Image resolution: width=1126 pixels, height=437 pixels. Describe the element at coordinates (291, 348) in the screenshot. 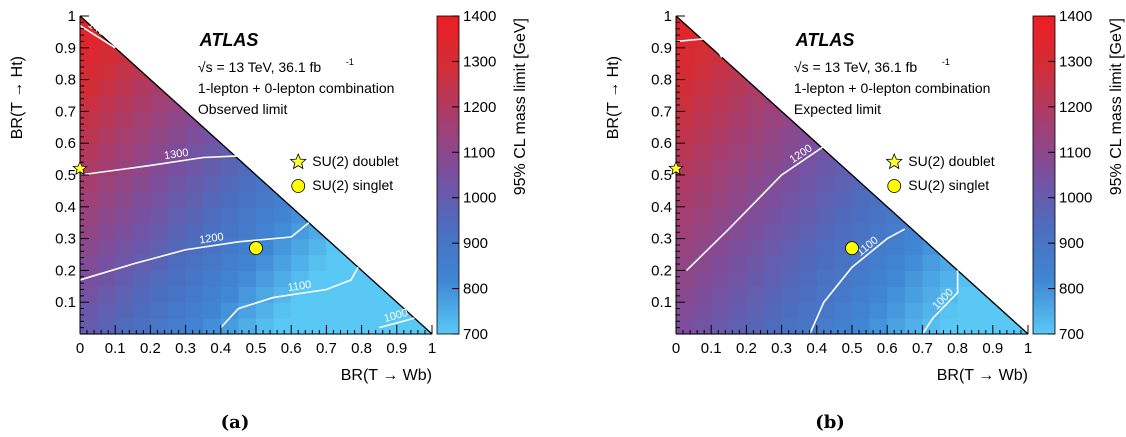

I see `x-tick-label: 0.6` at that location.